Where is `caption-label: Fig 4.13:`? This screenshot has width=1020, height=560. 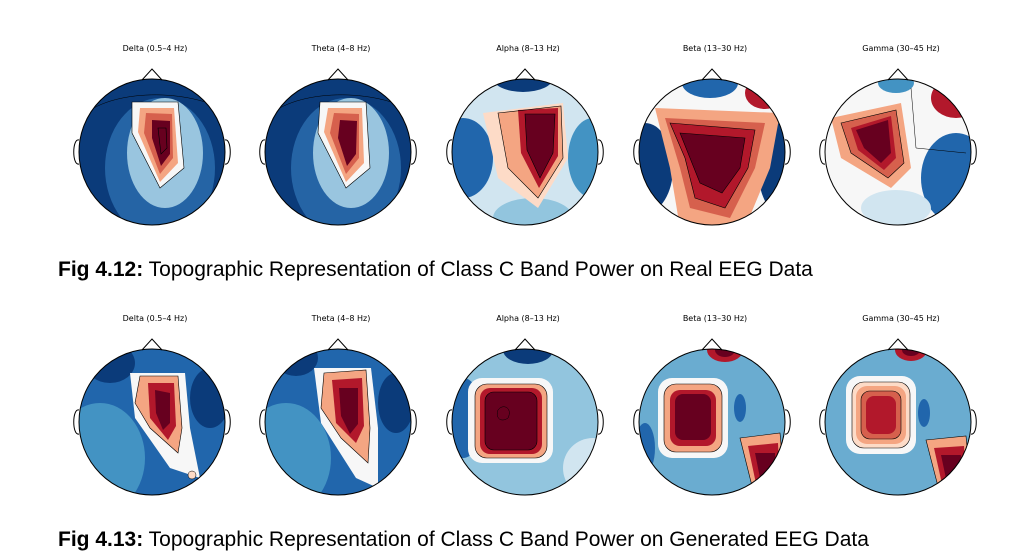 caption-label: Fig 4.13: is located at coordinates (101, 539).